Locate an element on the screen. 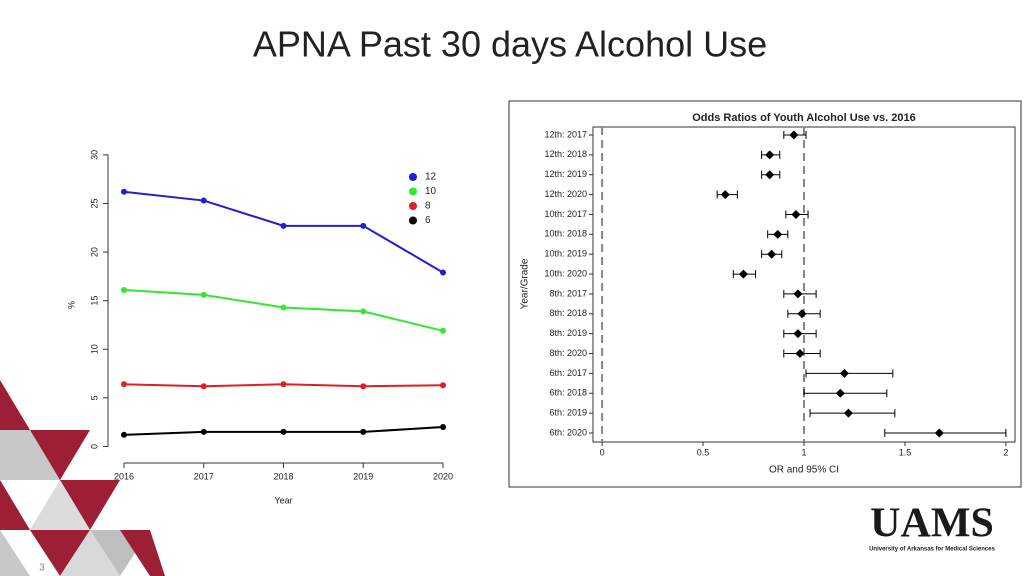  decoration is located at coordinates (82, 478).